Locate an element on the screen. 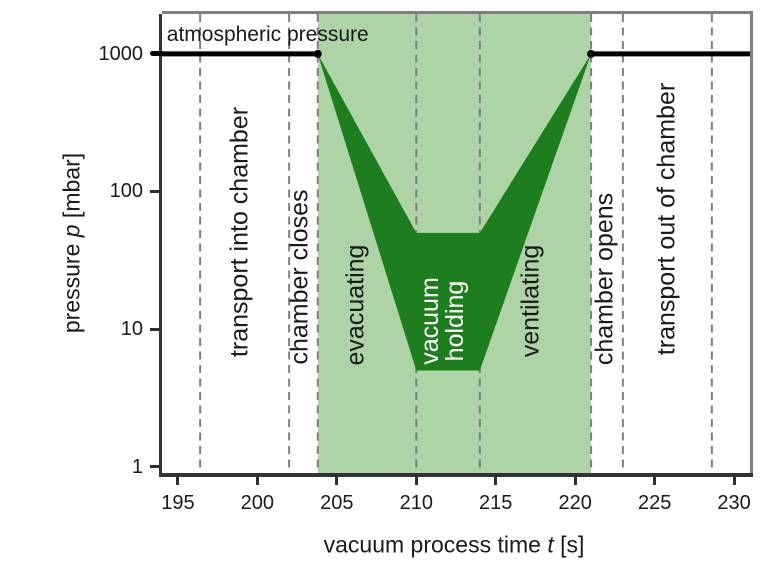  x-axis-title: vacuum process time t [s] is located at coordinates (454, 545).